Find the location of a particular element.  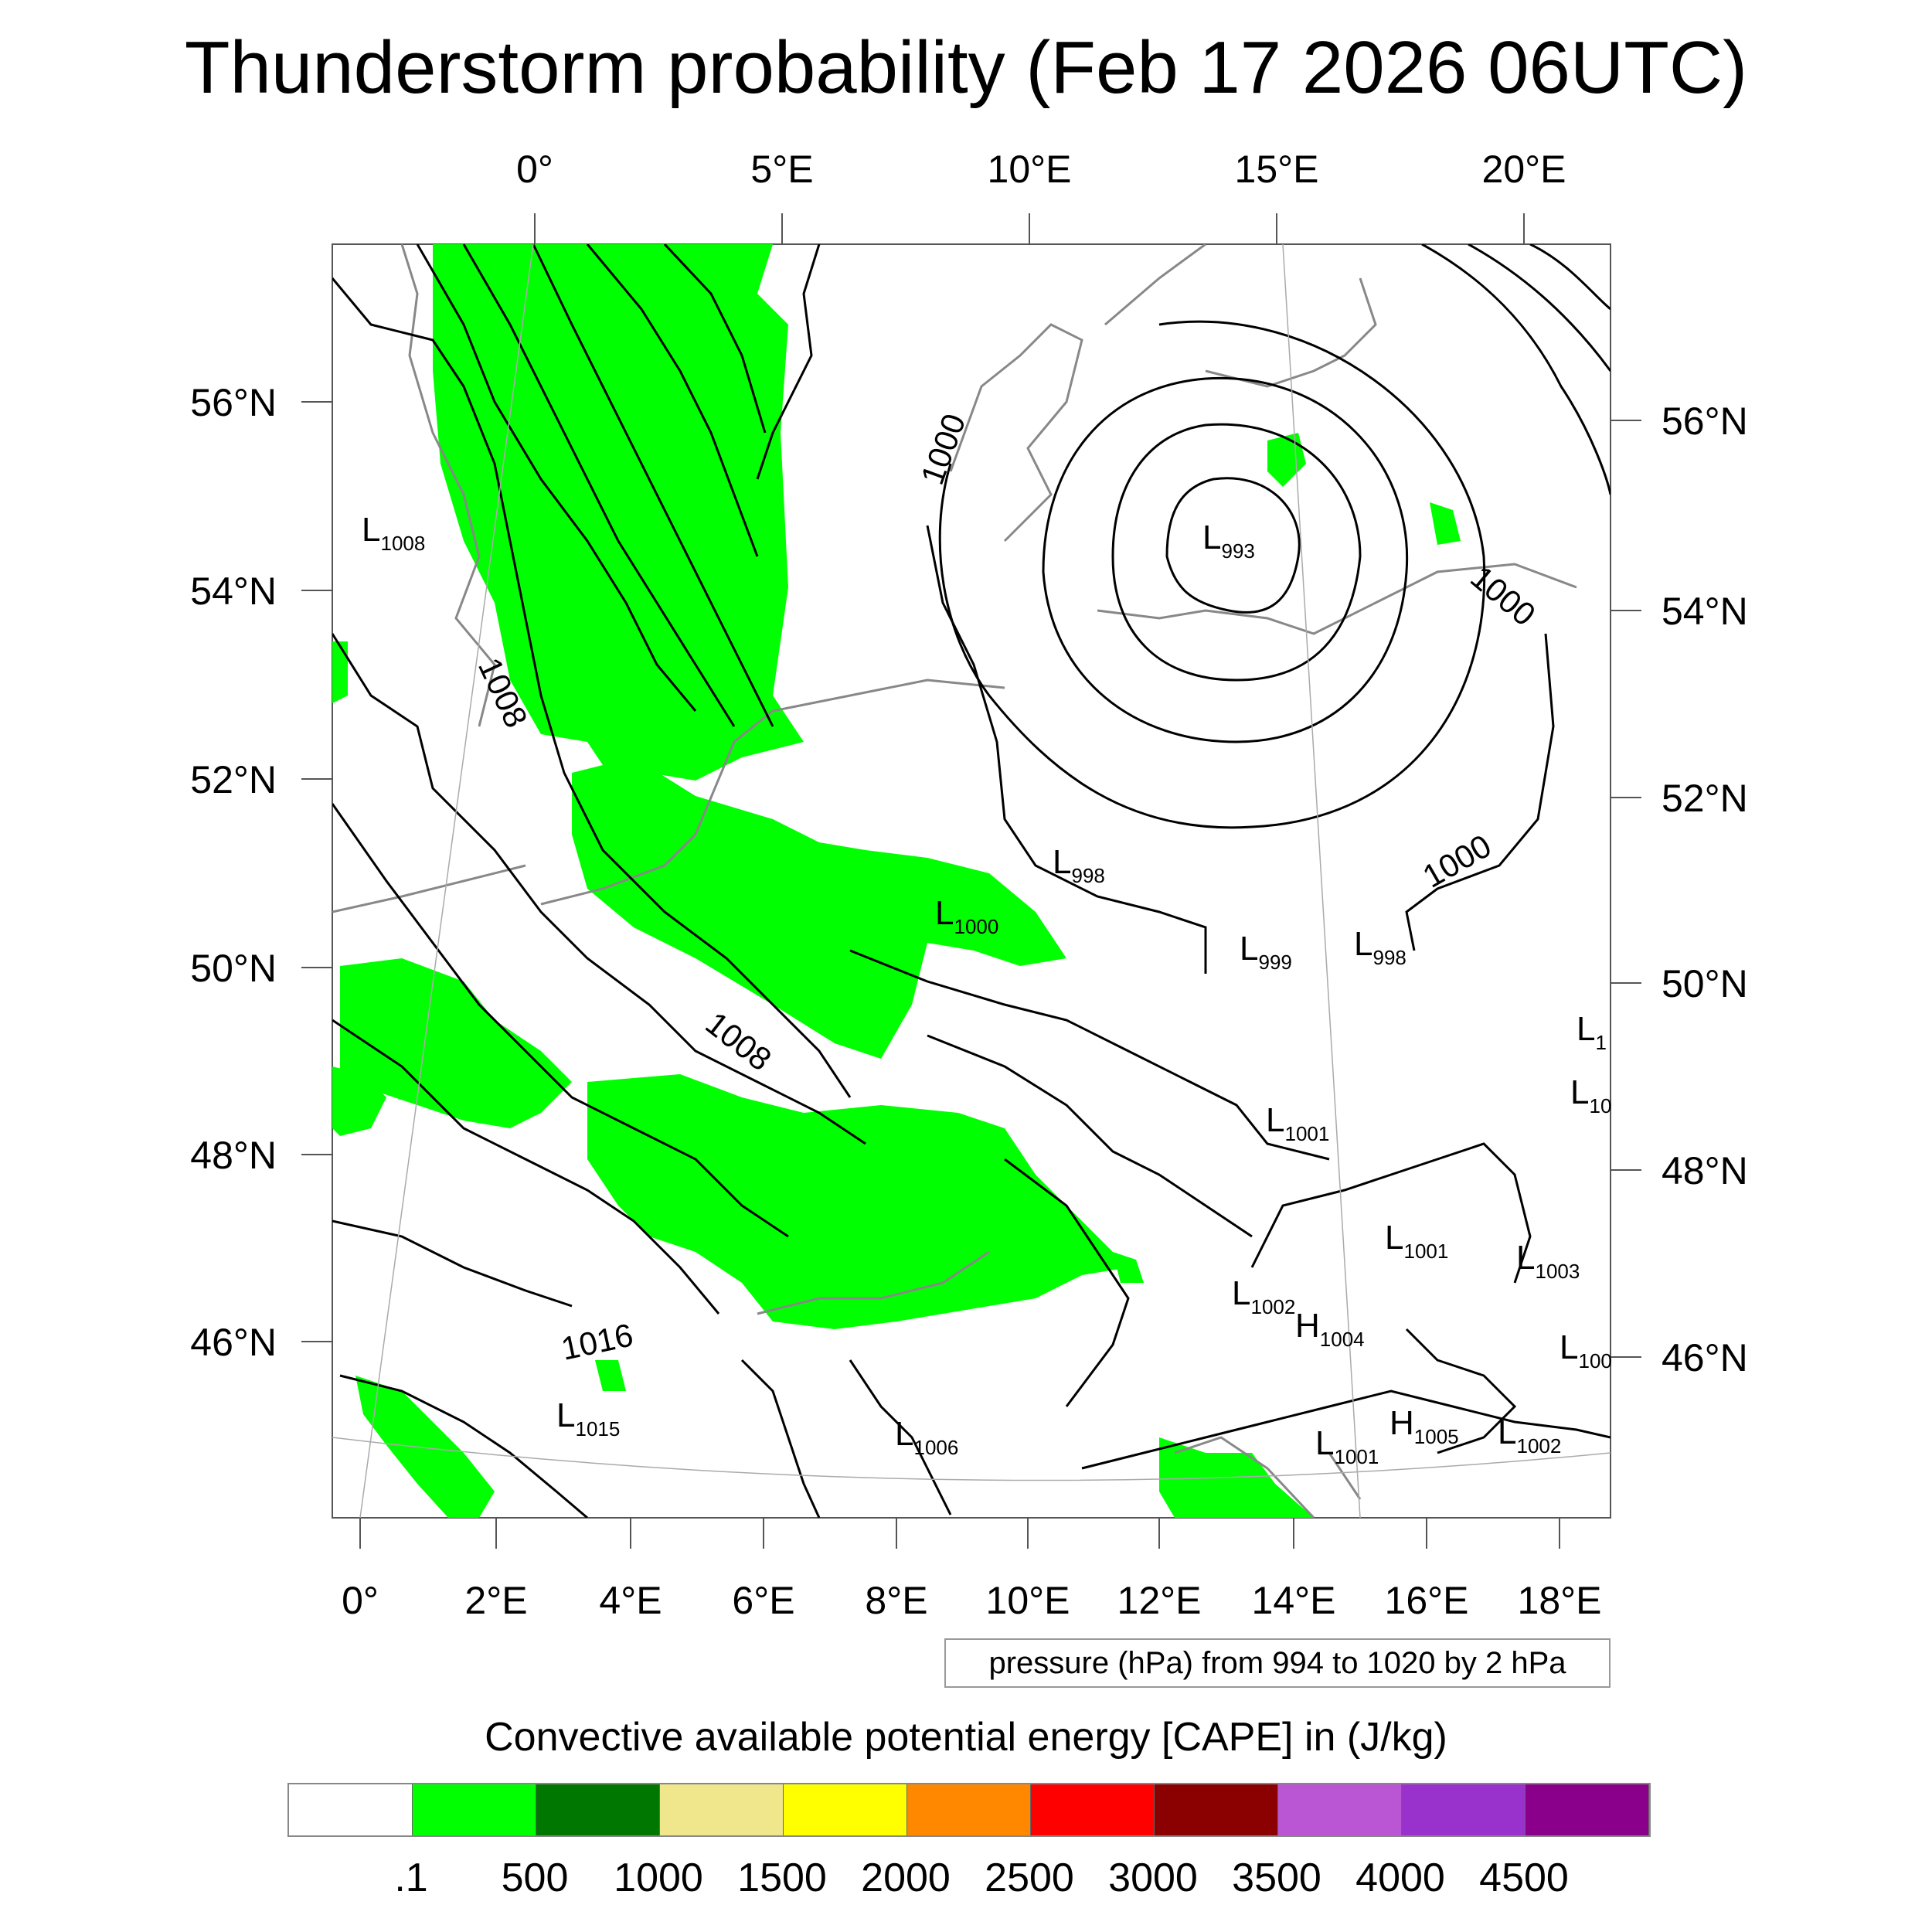

isobar-1008-west is located at coordinates (592, 688).